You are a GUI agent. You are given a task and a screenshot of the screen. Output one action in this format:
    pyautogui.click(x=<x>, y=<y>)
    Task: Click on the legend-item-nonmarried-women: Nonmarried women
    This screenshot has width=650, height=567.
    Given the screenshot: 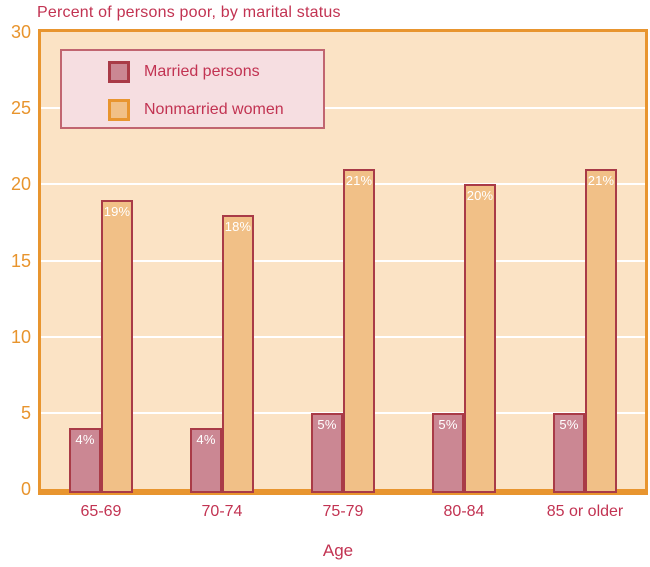 What is the action you would take?
    pyautogui.click(x=196, y=110)
    